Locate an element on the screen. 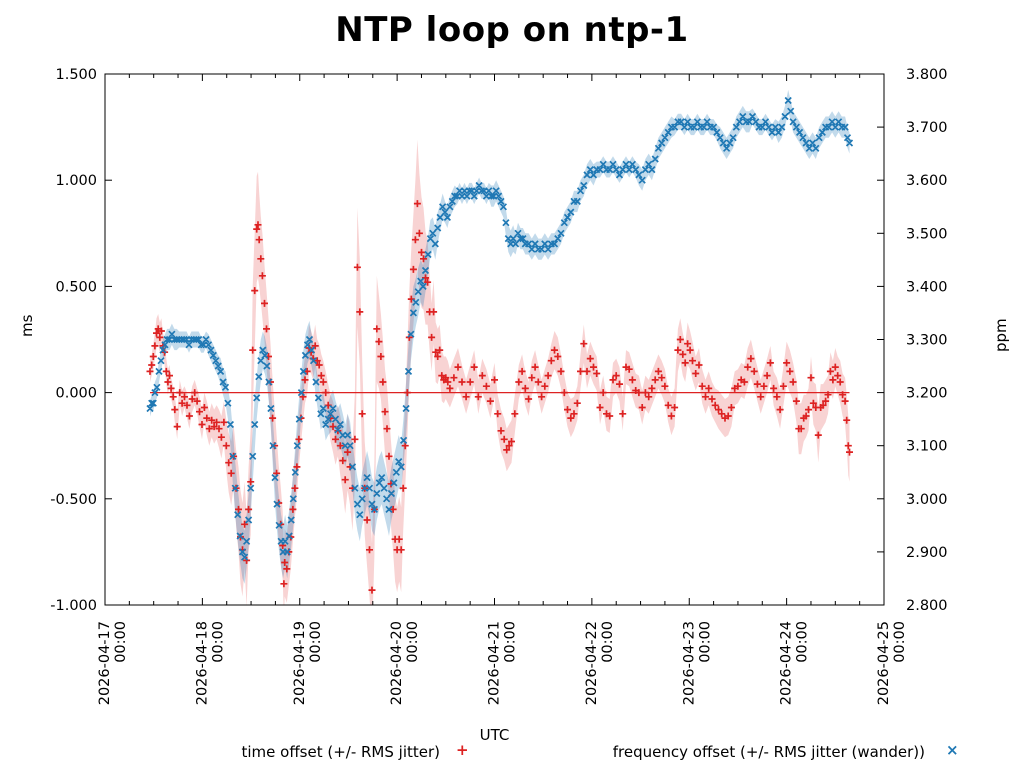 The width and height of the screenshot is (1024, 768). y-left-tick-label: 0.000 is located at coordinates (76, 394).